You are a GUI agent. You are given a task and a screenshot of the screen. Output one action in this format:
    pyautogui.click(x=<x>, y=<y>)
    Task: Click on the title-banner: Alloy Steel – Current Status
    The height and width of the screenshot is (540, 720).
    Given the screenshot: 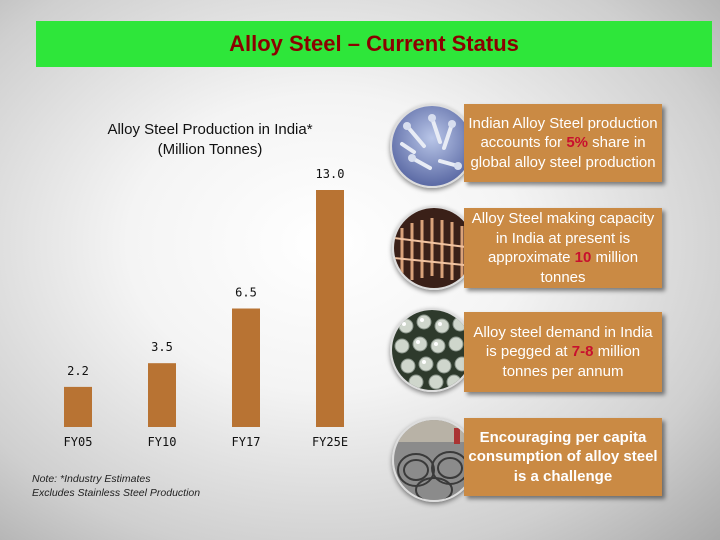 What is the action you would take?
    pyautogui.click(x=374, y=44)
    